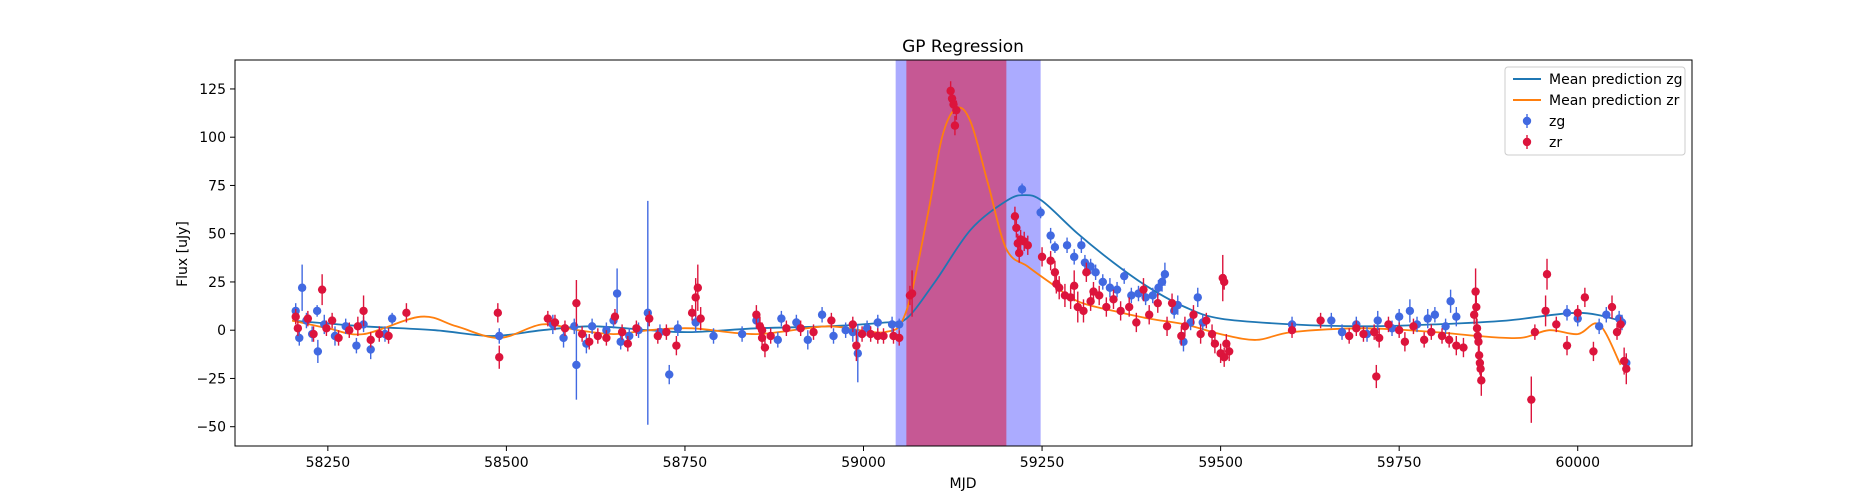 Image resolution: width=1875 pixels, height=500 pixels. What do you see at coordinates (211, 428) in the screenshot?
I see `y-tick-label--50: −50` at bounding box center [211, 428].